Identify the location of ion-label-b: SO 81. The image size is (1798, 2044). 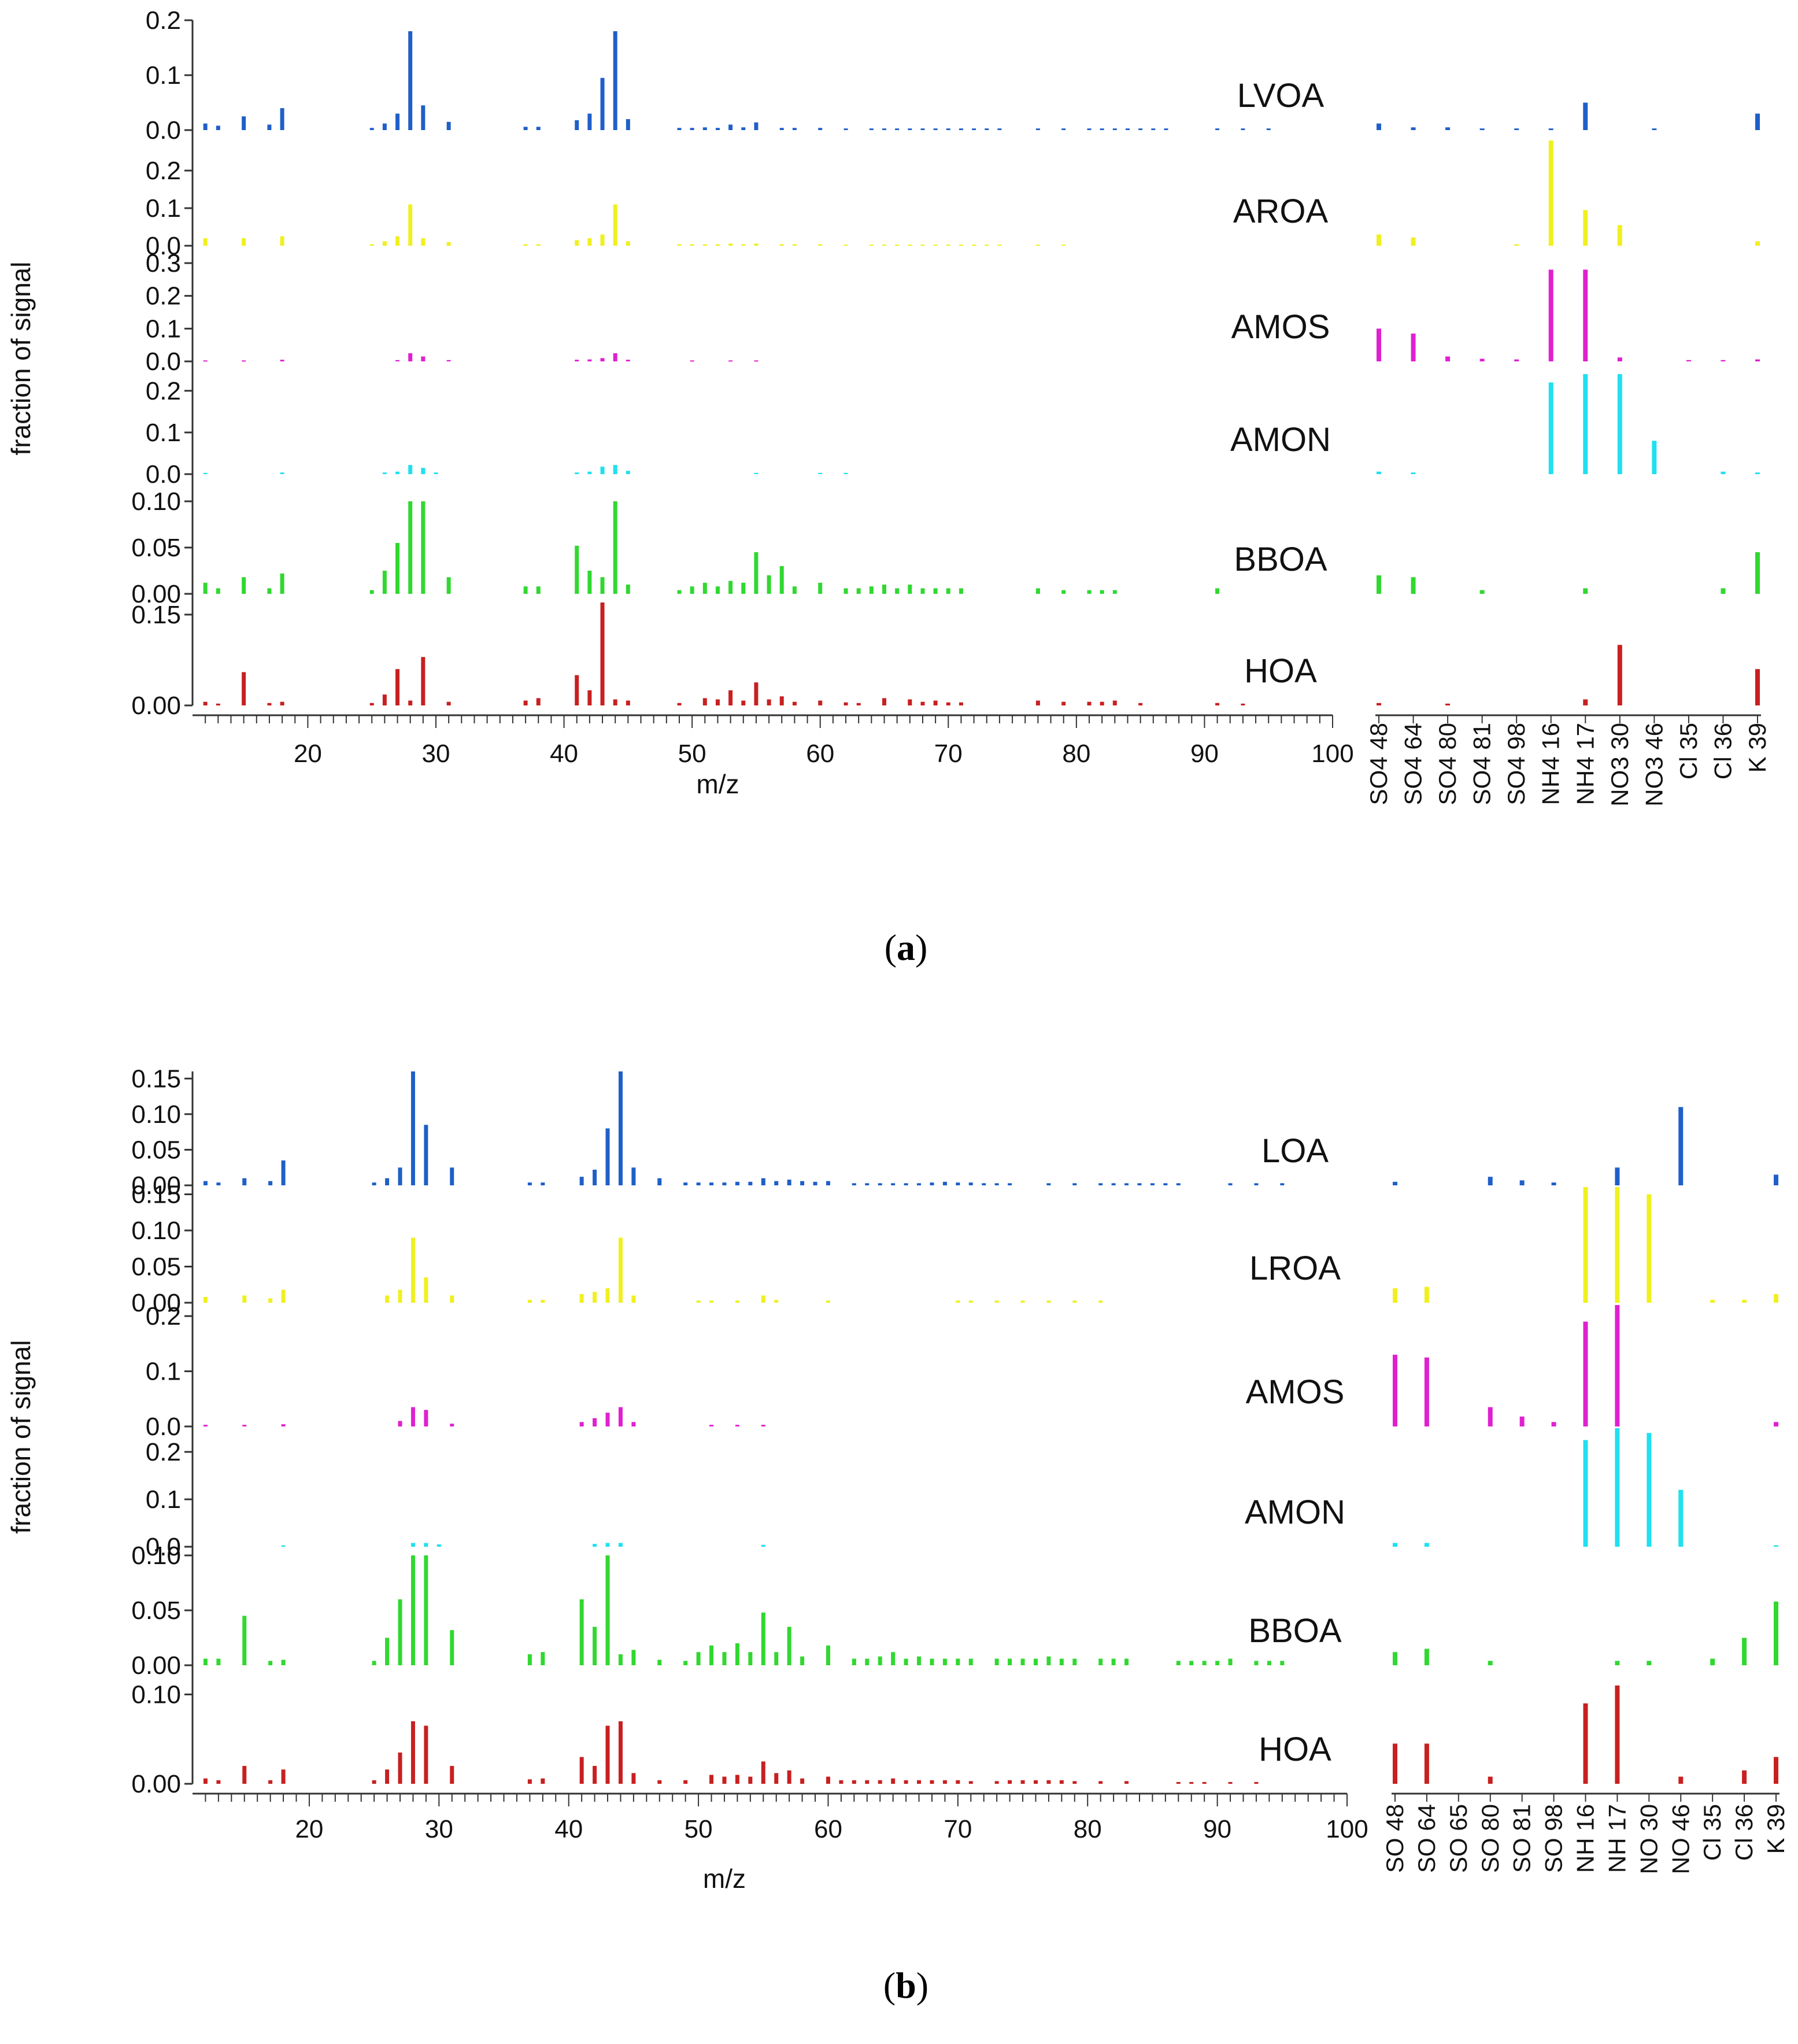
(1522, 1838).